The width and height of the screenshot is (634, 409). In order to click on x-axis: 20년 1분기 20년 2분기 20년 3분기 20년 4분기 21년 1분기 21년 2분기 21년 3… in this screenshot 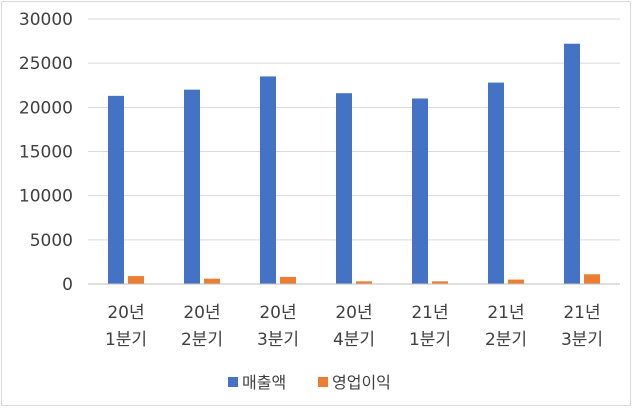, I will do `click(354, 316)`.